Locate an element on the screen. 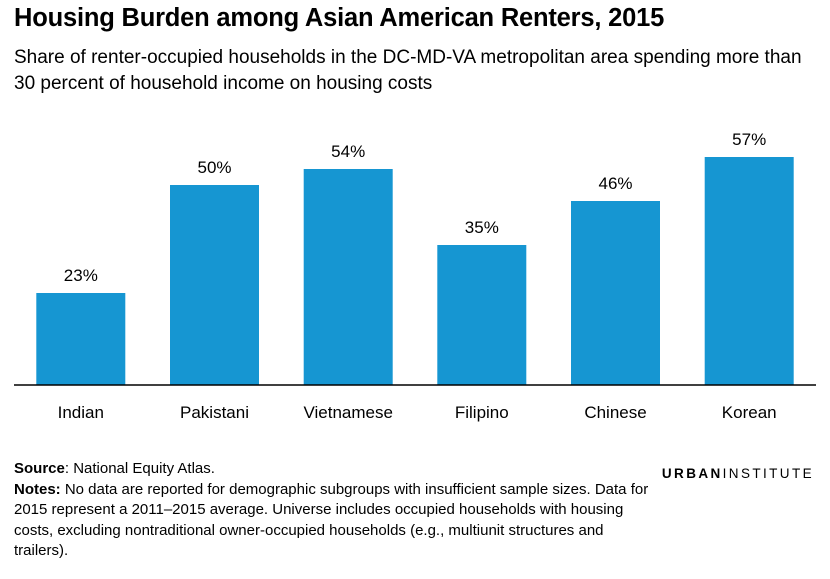  bar-filipino is located at coordinates (482, 315).